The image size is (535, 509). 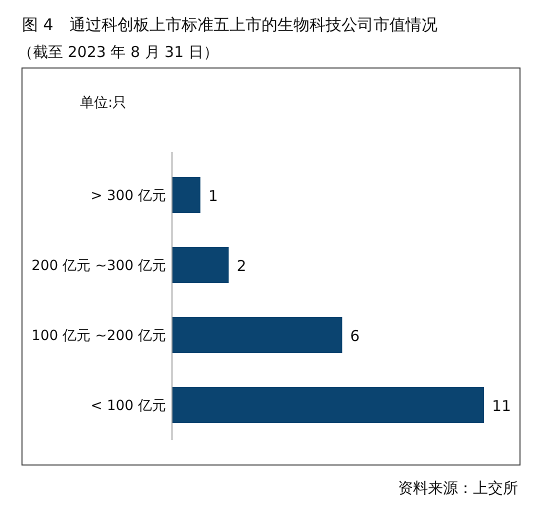 What do you see at coordinates (230, 24) in the screenshot?
I see `chart-title: 图 4 通过科创板上市标准五上市的生物科技公司市值情况` at bounding box center [230, 24].